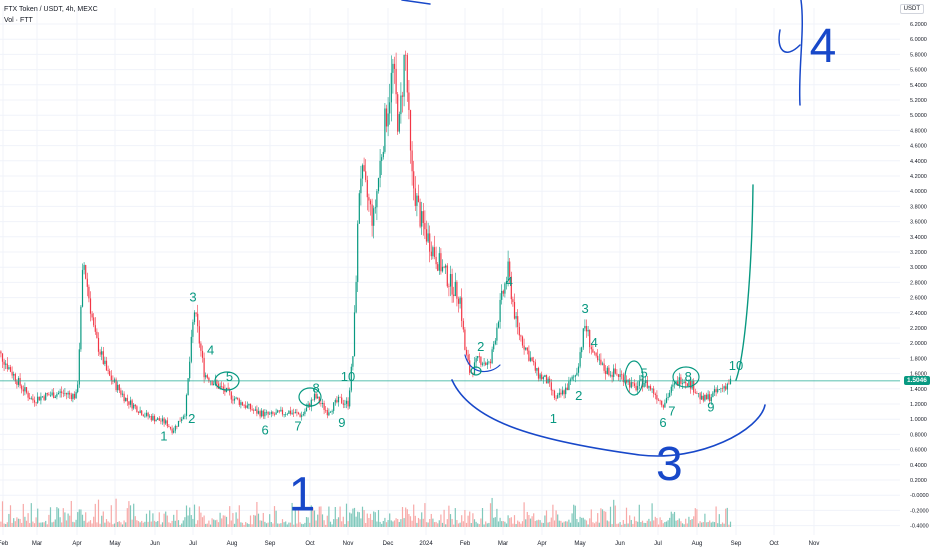 This screenshot has height=555, width=932. Describe the element at coordinates (658, 544) in the screenshot. I see `x-tick-label: Jul` at that location.